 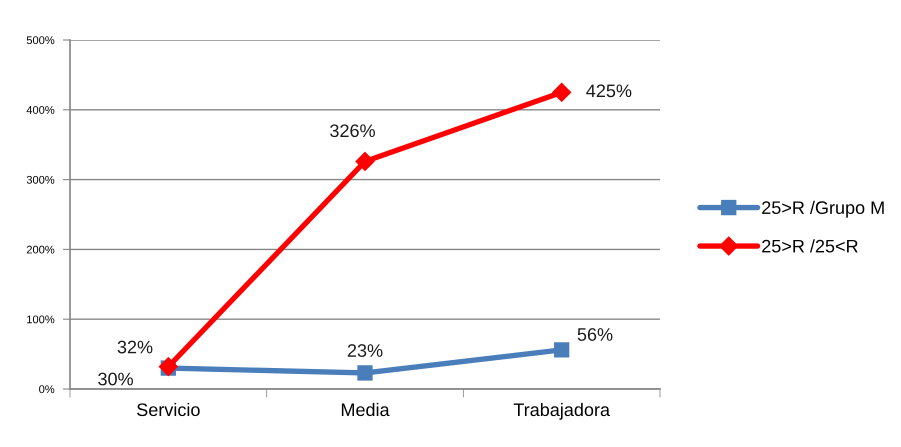 What do you see at coordinates (823, 209) in the screenshot?
I see `legend-label: 25>R /Grupo M` at bounding box center [823, 209].